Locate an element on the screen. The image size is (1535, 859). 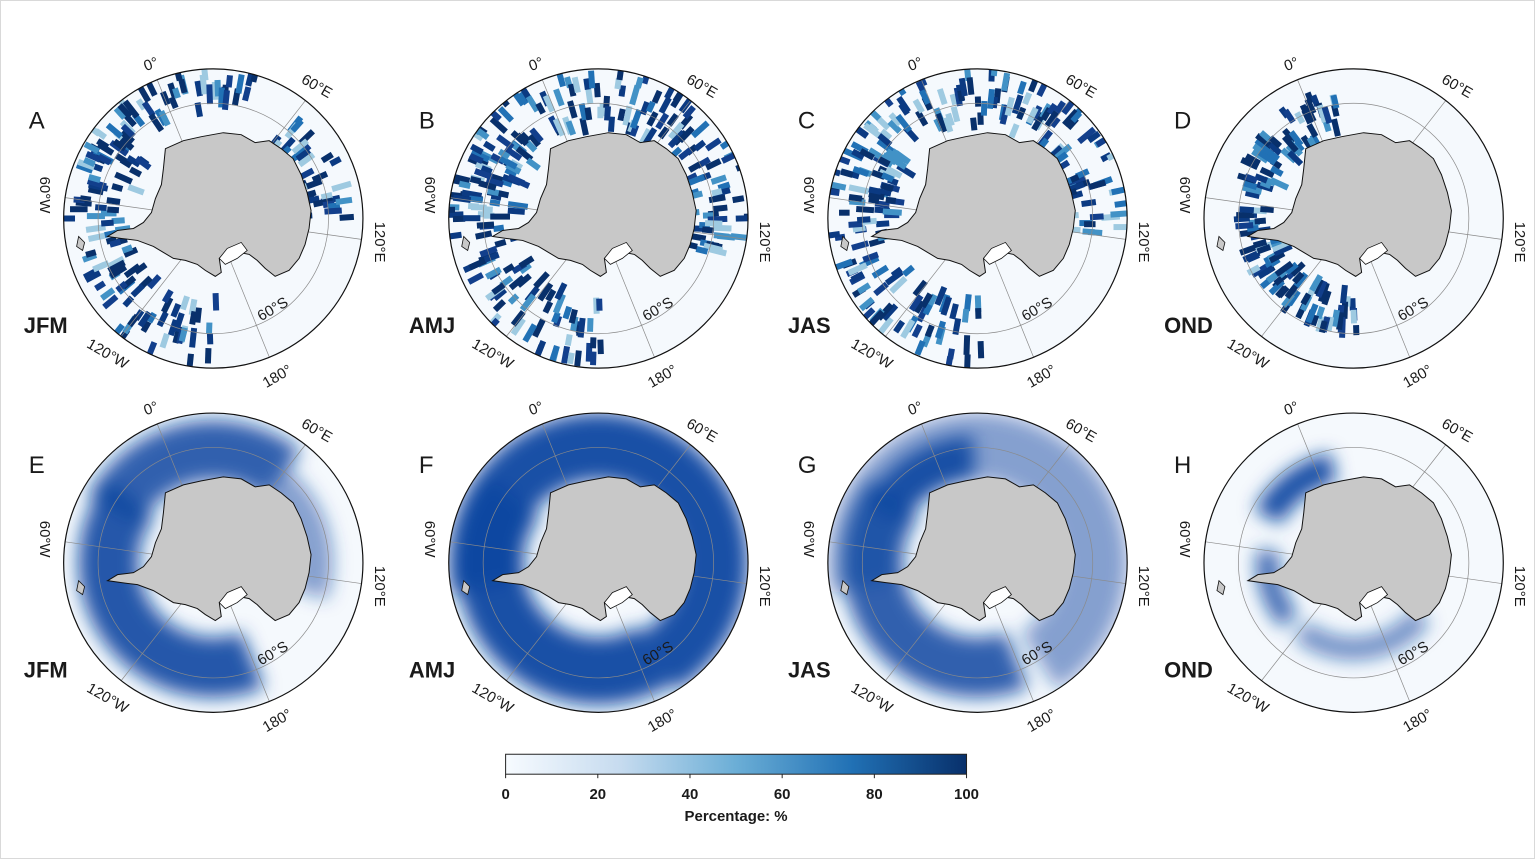
longitude-label: 120°W is located at coordinates (493, 355).